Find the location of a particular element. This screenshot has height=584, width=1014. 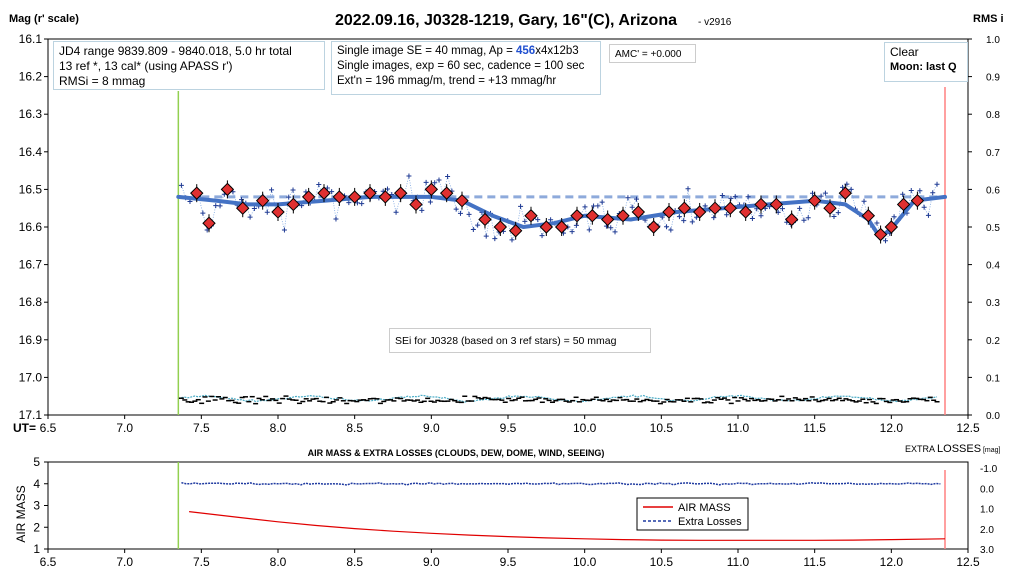

y-tick-label-left: 16.4 is located at coordinates (31, 152).